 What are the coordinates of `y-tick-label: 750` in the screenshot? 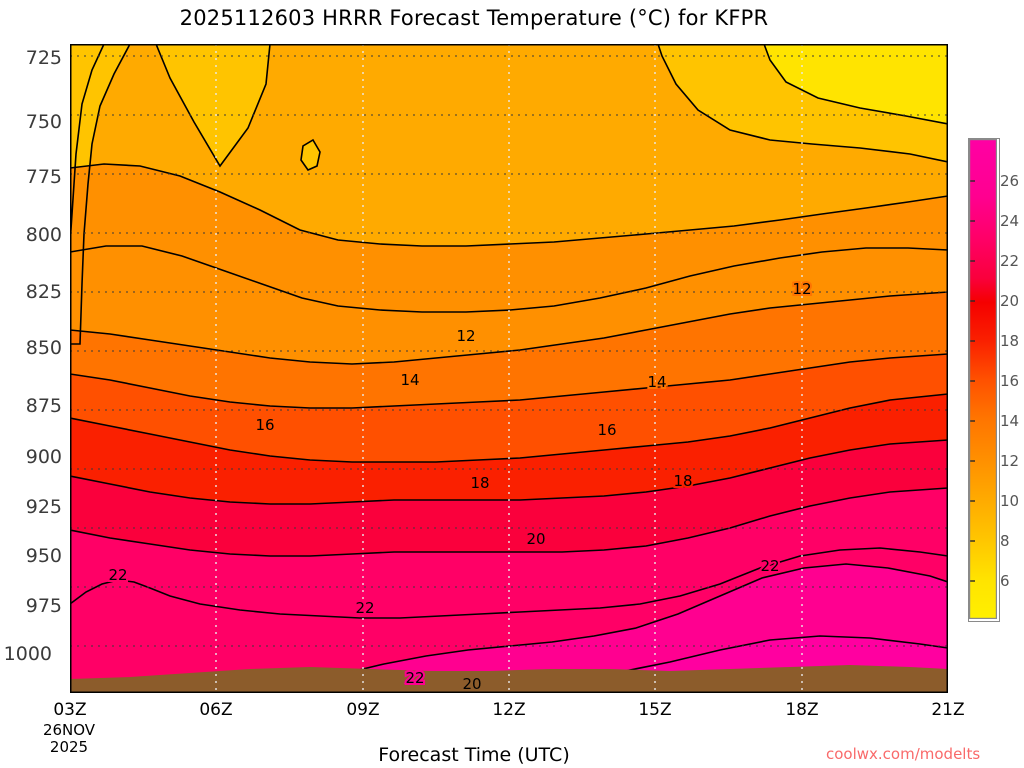 It's located at (43, 122).